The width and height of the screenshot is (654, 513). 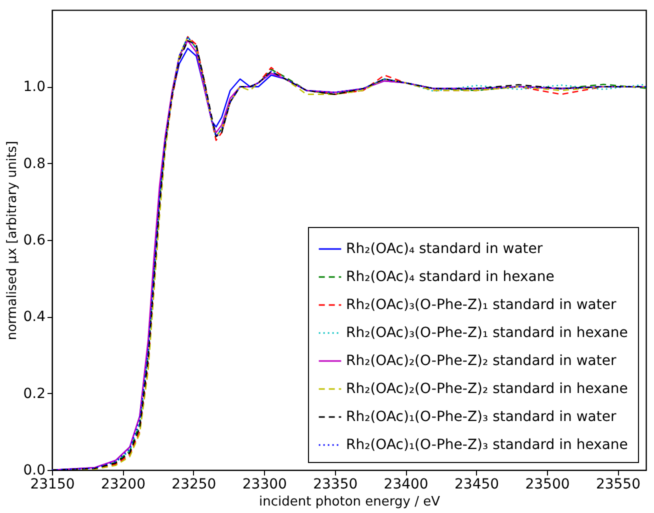 I want to click on x-tick-label: 23550, so click(x=618, y=484).